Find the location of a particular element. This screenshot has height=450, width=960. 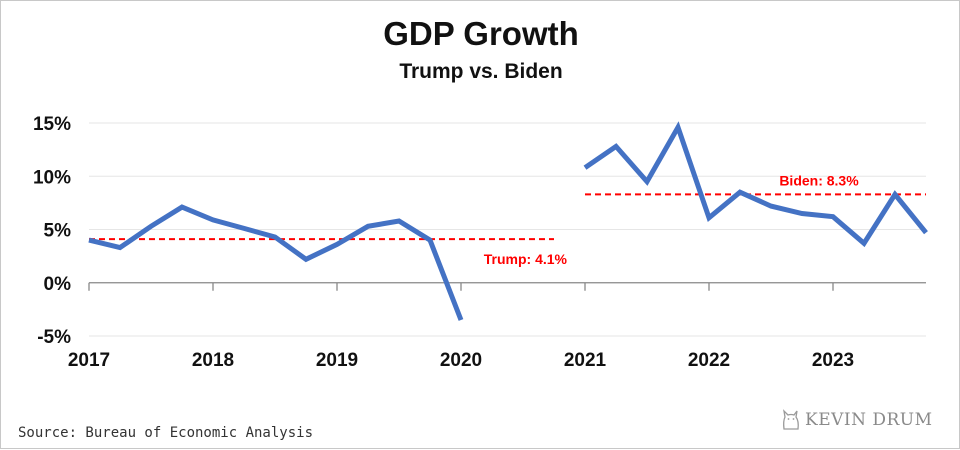

cat-icon is located at coordinates (791, 419).